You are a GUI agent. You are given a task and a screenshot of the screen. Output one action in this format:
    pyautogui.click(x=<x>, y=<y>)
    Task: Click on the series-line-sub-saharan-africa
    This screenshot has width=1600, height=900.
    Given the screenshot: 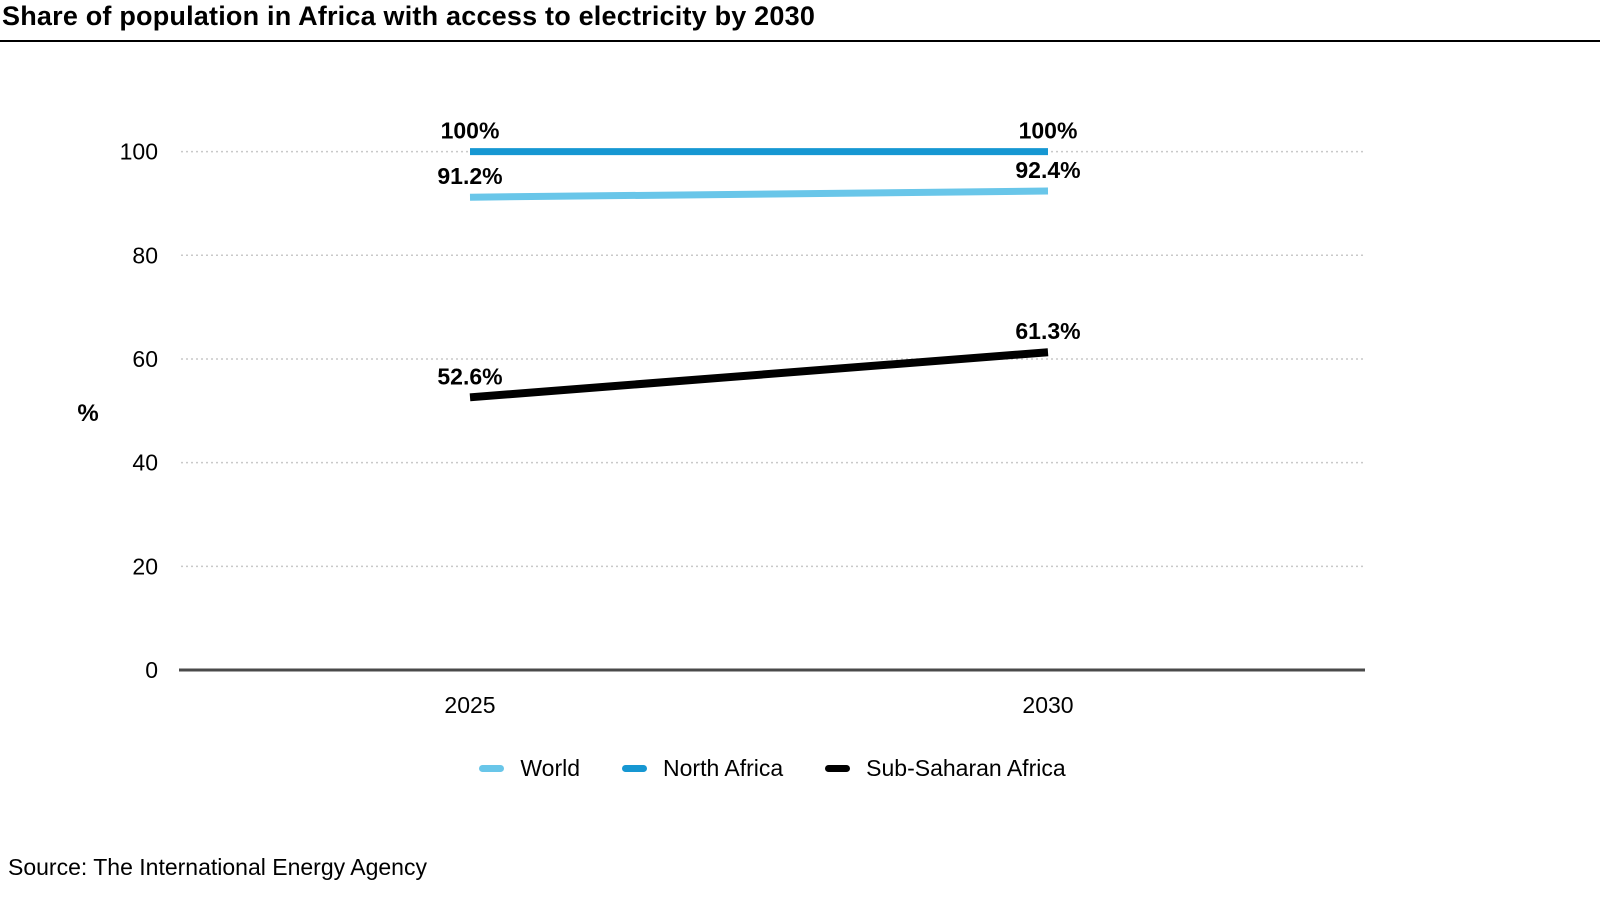 What is the action you would take?
    pyautogui.click(x=759, y=375)
    